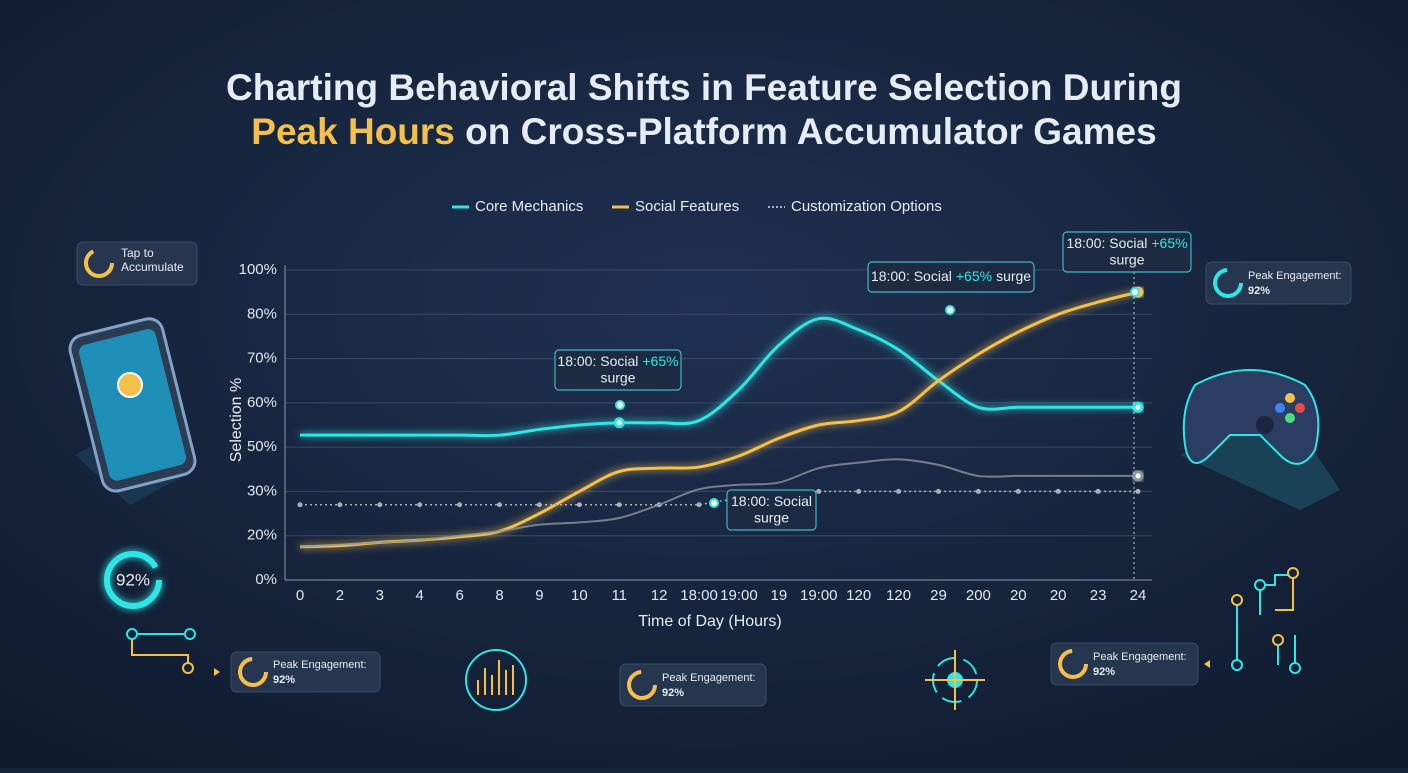  What do you see at coordinates (579, 595) in the screenshot?
I see `x-tick-label: 10` at bounding box center [579, 595].